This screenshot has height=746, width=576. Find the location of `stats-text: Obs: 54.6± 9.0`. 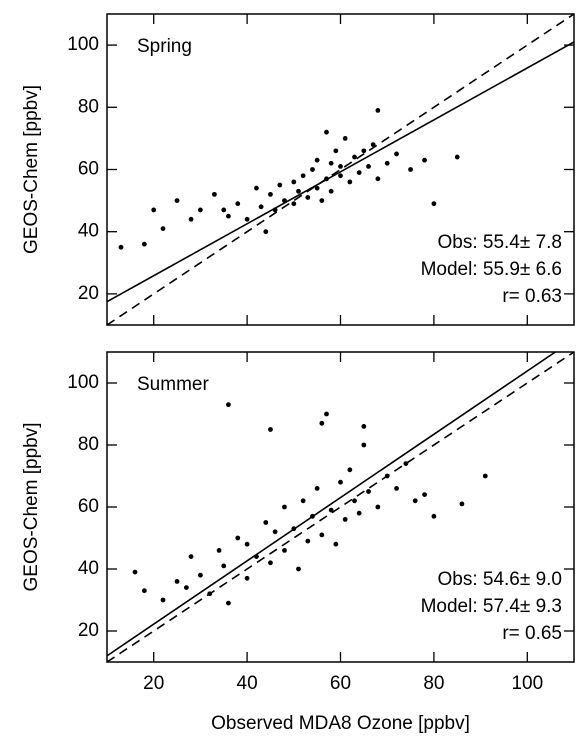

stats-text: Obs: 54.6± 9.0 is located at coordinates (499, 579).